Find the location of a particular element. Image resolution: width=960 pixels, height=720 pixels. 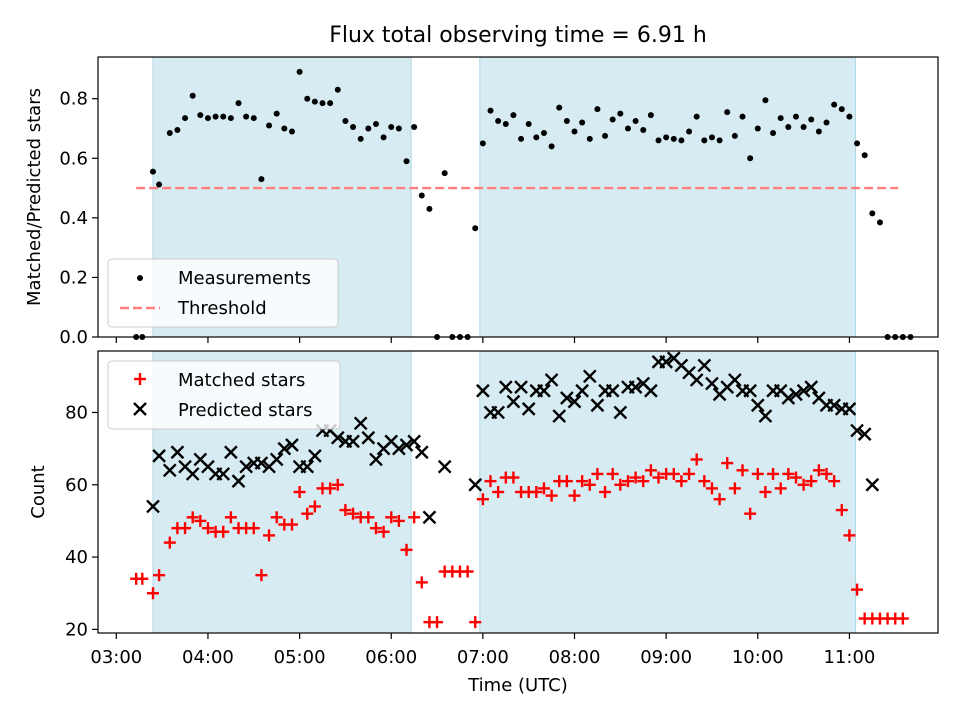

y-tick-label: 0.2 is located at coordinates (73, 277).